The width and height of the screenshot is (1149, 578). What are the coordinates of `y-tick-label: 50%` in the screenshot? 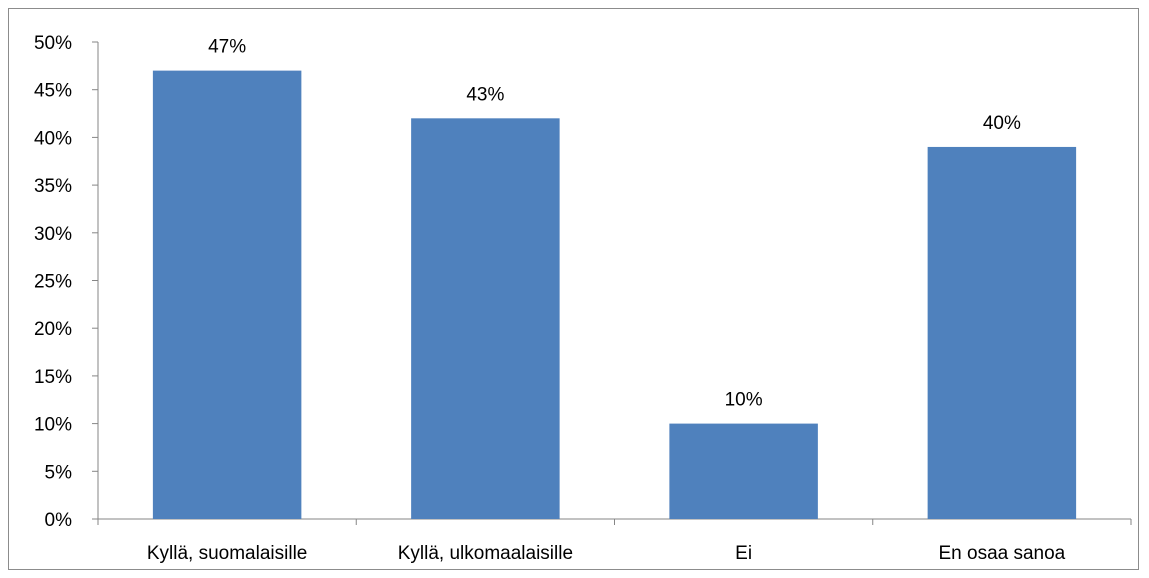 It's located at (53, 43).